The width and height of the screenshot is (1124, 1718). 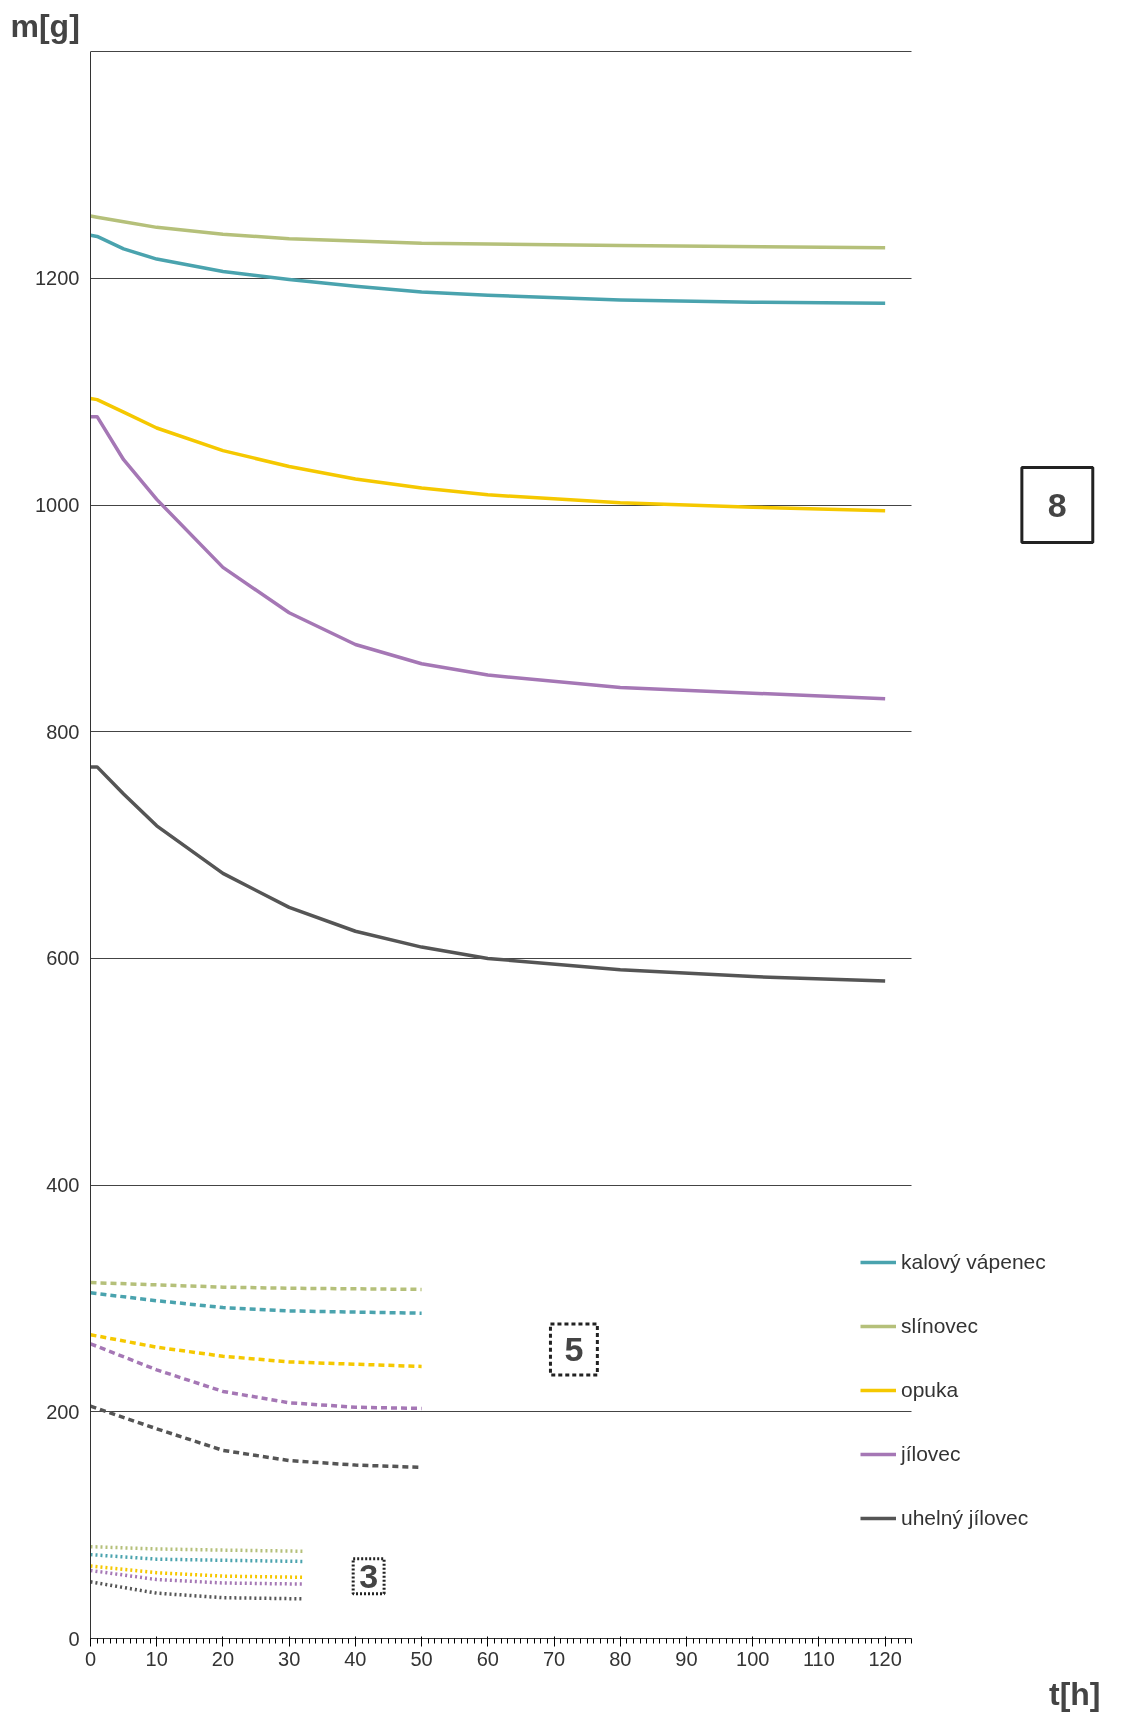 What do you see at coordinates (57, 278) in the screenshot?
I see `y-tick-label: 1200` at bounding box center [57, 278].